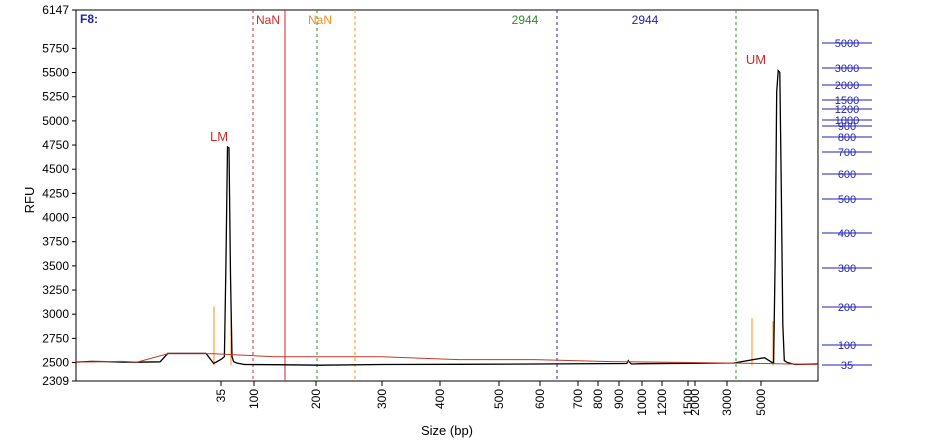 The height and width of the screenshot is (440, 936). I want to click on ladder-tick-label: 5000, so click(847, 44).